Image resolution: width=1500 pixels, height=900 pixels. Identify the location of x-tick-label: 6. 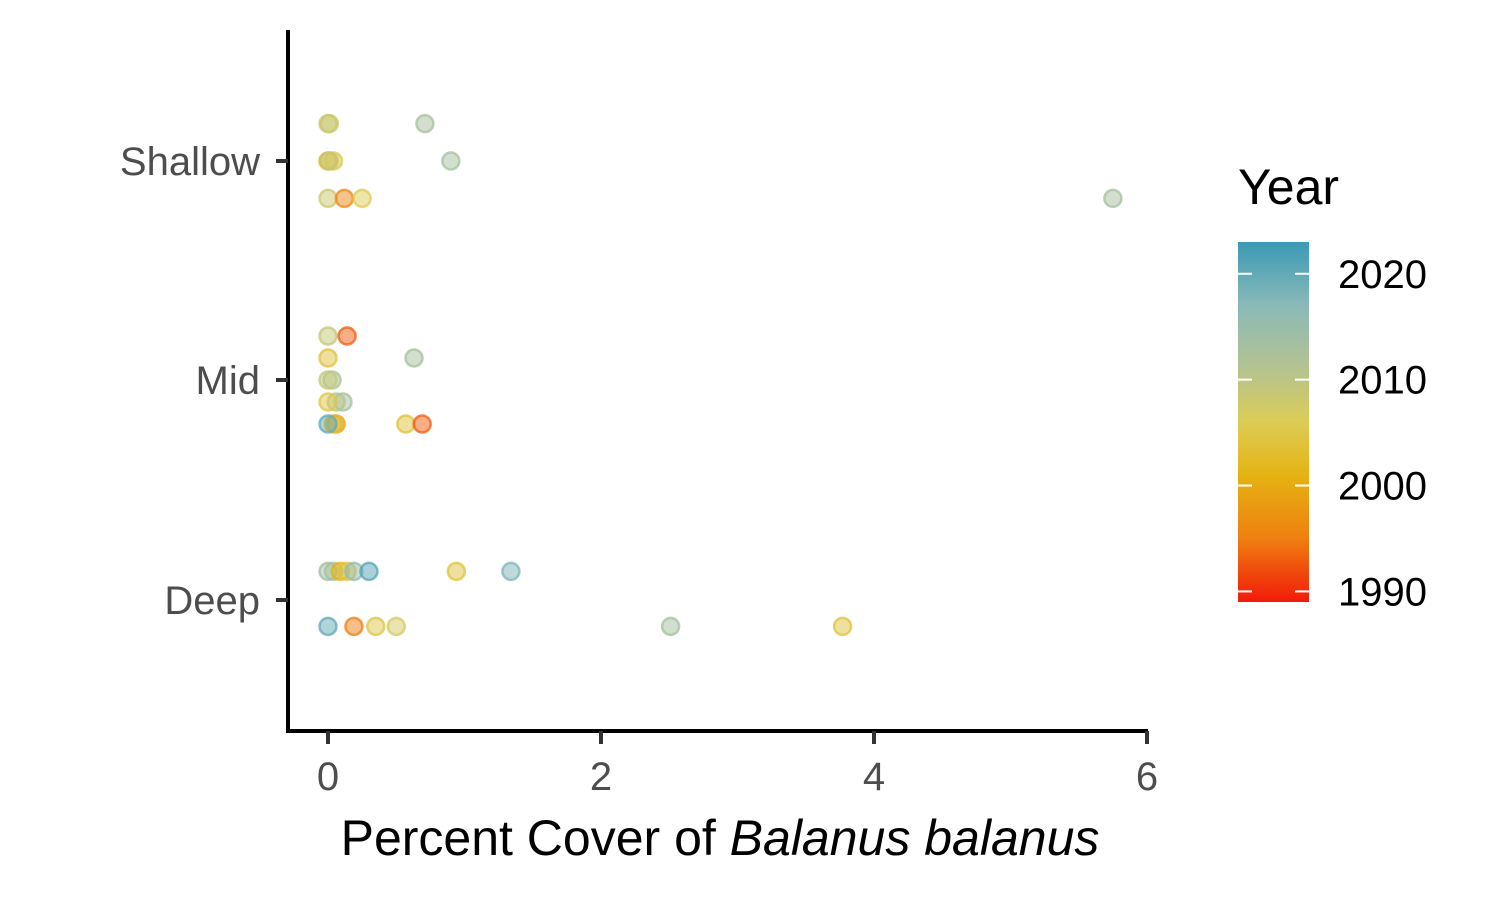
(1147, 777).